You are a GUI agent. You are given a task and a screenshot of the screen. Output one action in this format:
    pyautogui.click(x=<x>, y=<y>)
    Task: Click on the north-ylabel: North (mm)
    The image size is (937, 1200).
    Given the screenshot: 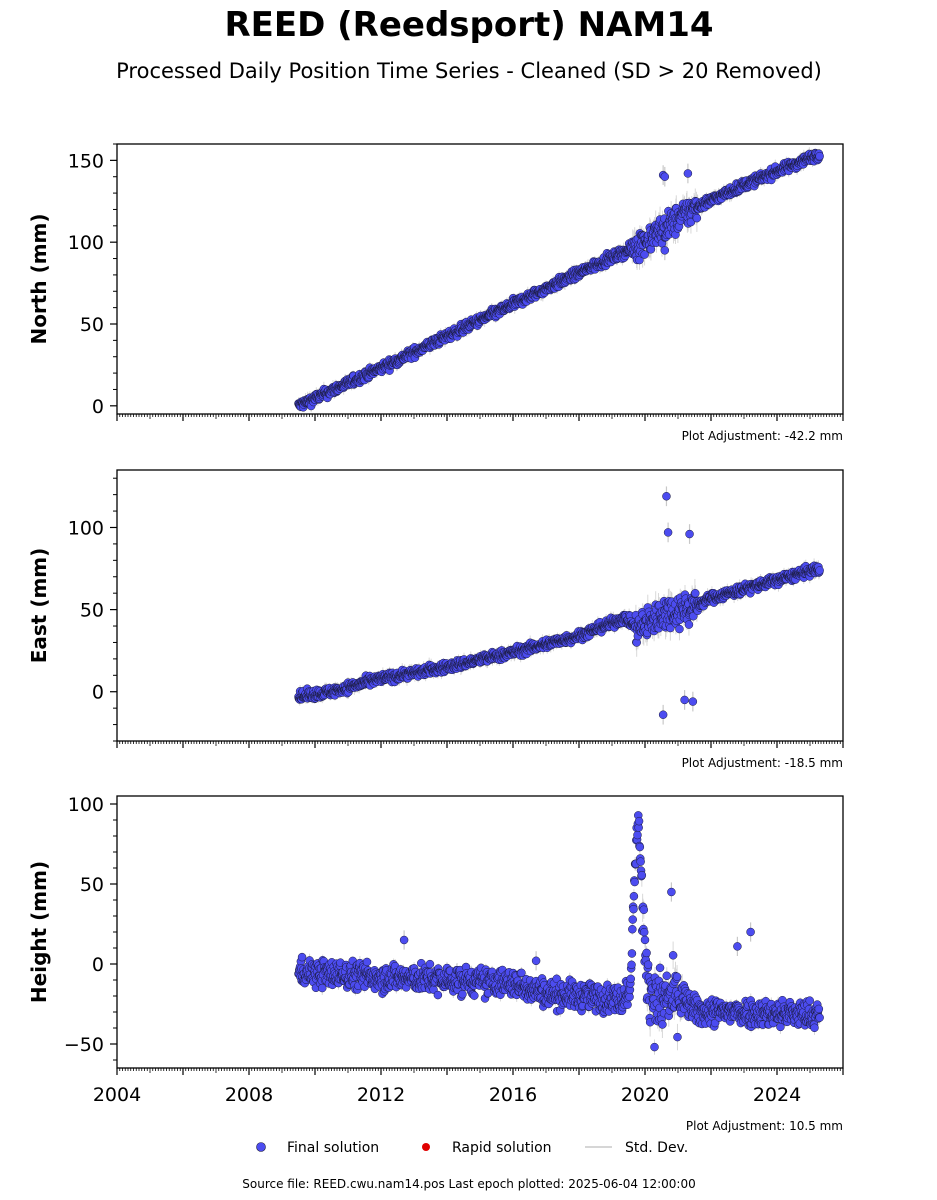 What is the action you would take?
    pyautogui.click(x=39, y=278)
    